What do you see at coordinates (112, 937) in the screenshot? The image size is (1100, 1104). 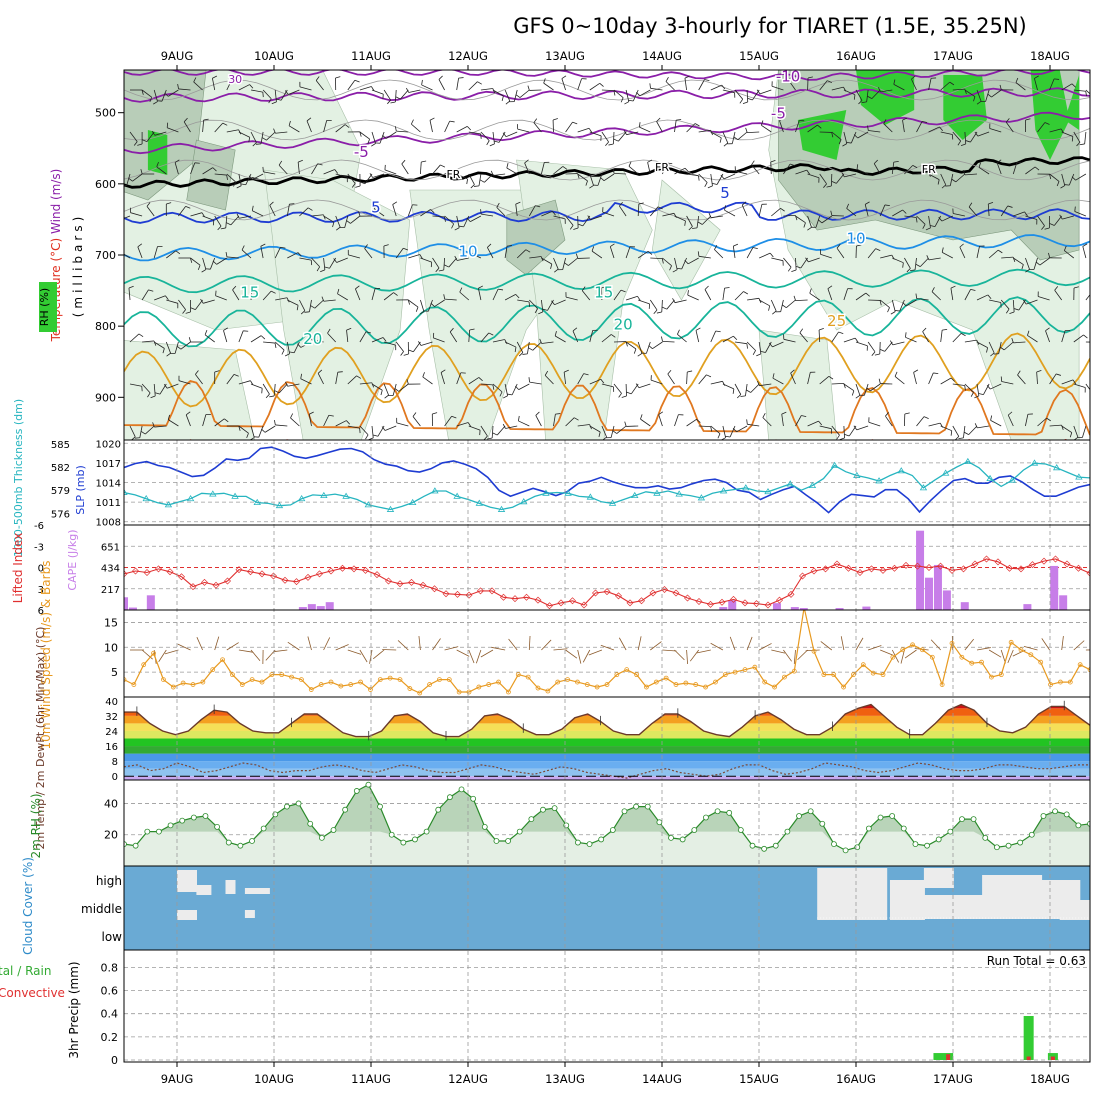 I see `cloud-row-label: low` at bounding box center [112, 937].